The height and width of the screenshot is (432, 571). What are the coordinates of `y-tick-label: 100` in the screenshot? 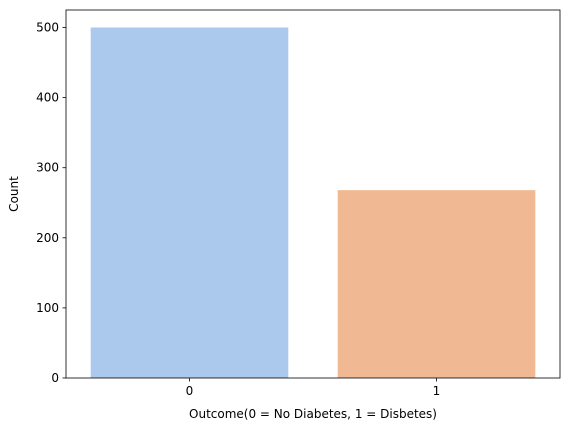 It's located at (47, 308).